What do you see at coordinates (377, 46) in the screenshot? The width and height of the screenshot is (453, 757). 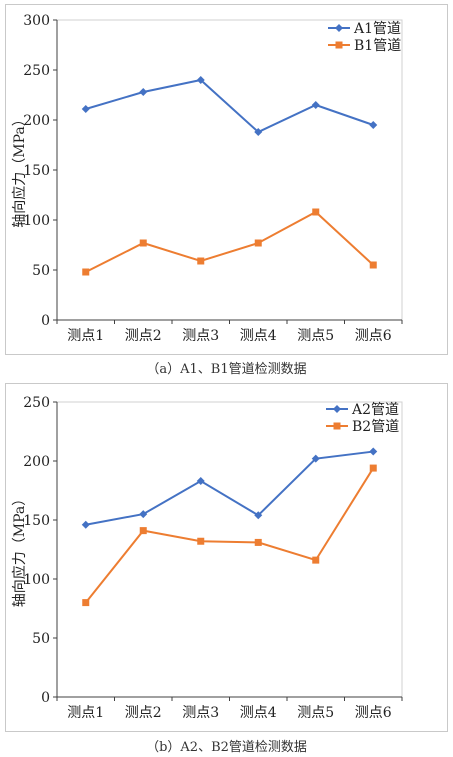 I see `legend-label: B1管道` at bounding box center [377, 46].